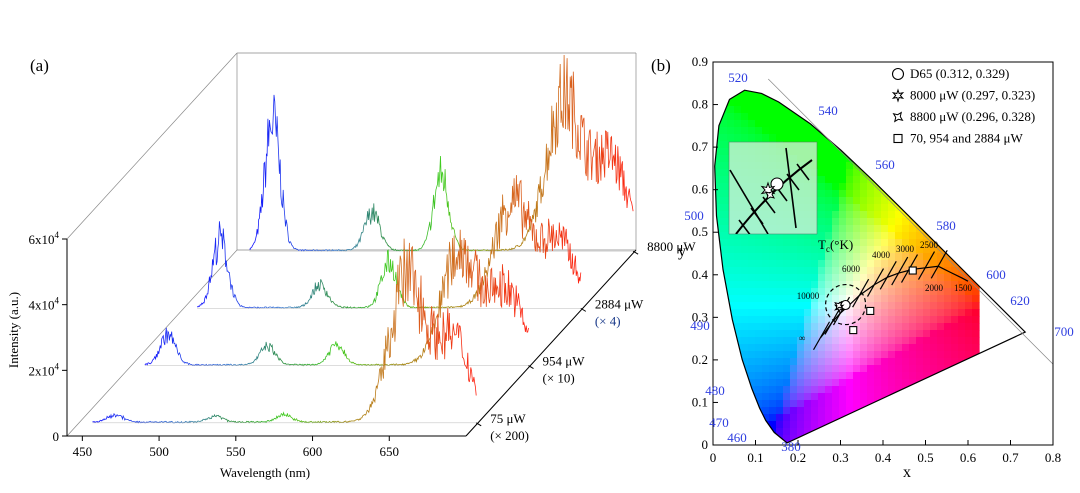  What do you see at coordinates (898, 95) in the screenshot?
I see `legend-marker-star6` at bounding box center [898, 95].